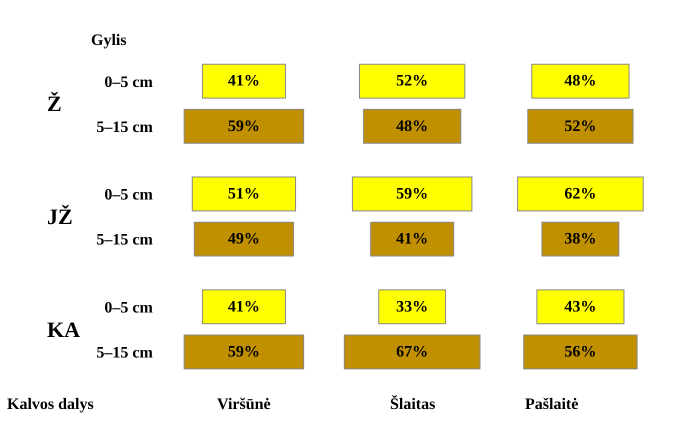  I want to click on text: Kalvos dalys, so click(50, 404).